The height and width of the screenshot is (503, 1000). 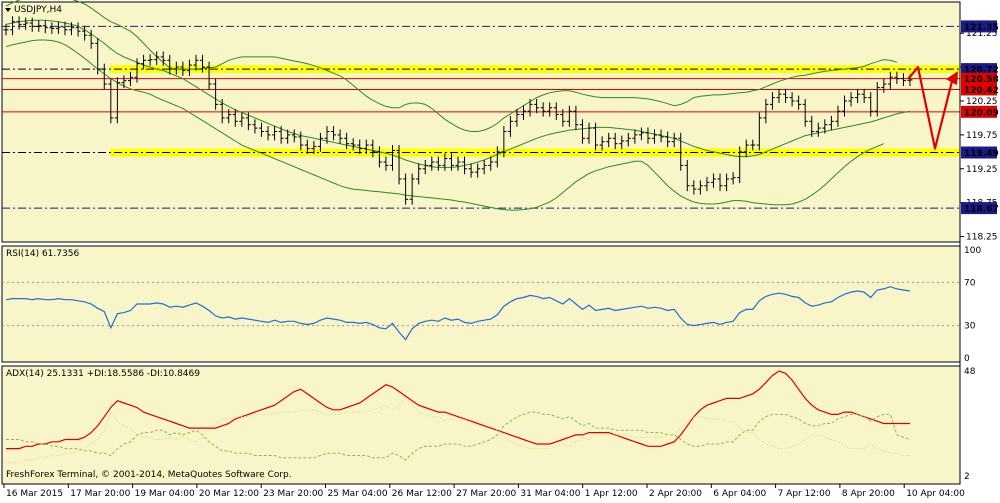 I want to click on time-tick-label: 2 Apr 20:00, so click(x=675, y=494).